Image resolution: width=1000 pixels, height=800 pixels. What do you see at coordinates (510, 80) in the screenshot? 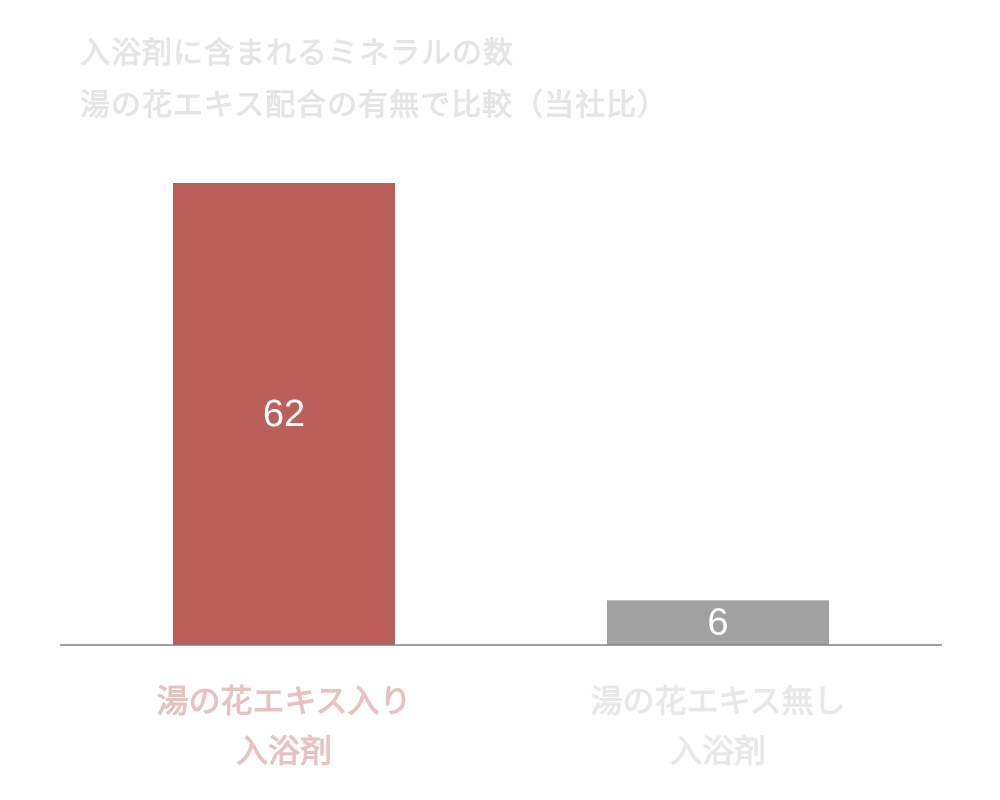
I see `chart-title: 入浴剤に含まれるミネラルの数 湯の花エキス配合の有無で比較（当社比）` at bounding box center [510, 80].